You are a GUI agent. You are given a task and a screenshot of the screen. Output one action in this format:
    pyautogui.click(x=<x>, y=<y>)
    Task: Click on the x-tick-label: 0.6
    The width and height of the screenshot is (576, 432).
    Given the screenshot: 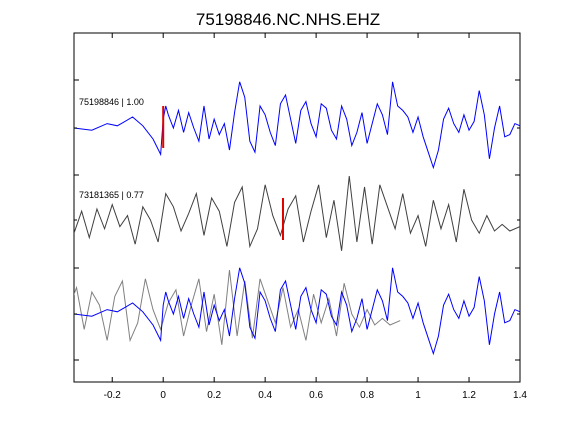 What is the action you would take?
    pyautogui.click(x=316, y=395)
    